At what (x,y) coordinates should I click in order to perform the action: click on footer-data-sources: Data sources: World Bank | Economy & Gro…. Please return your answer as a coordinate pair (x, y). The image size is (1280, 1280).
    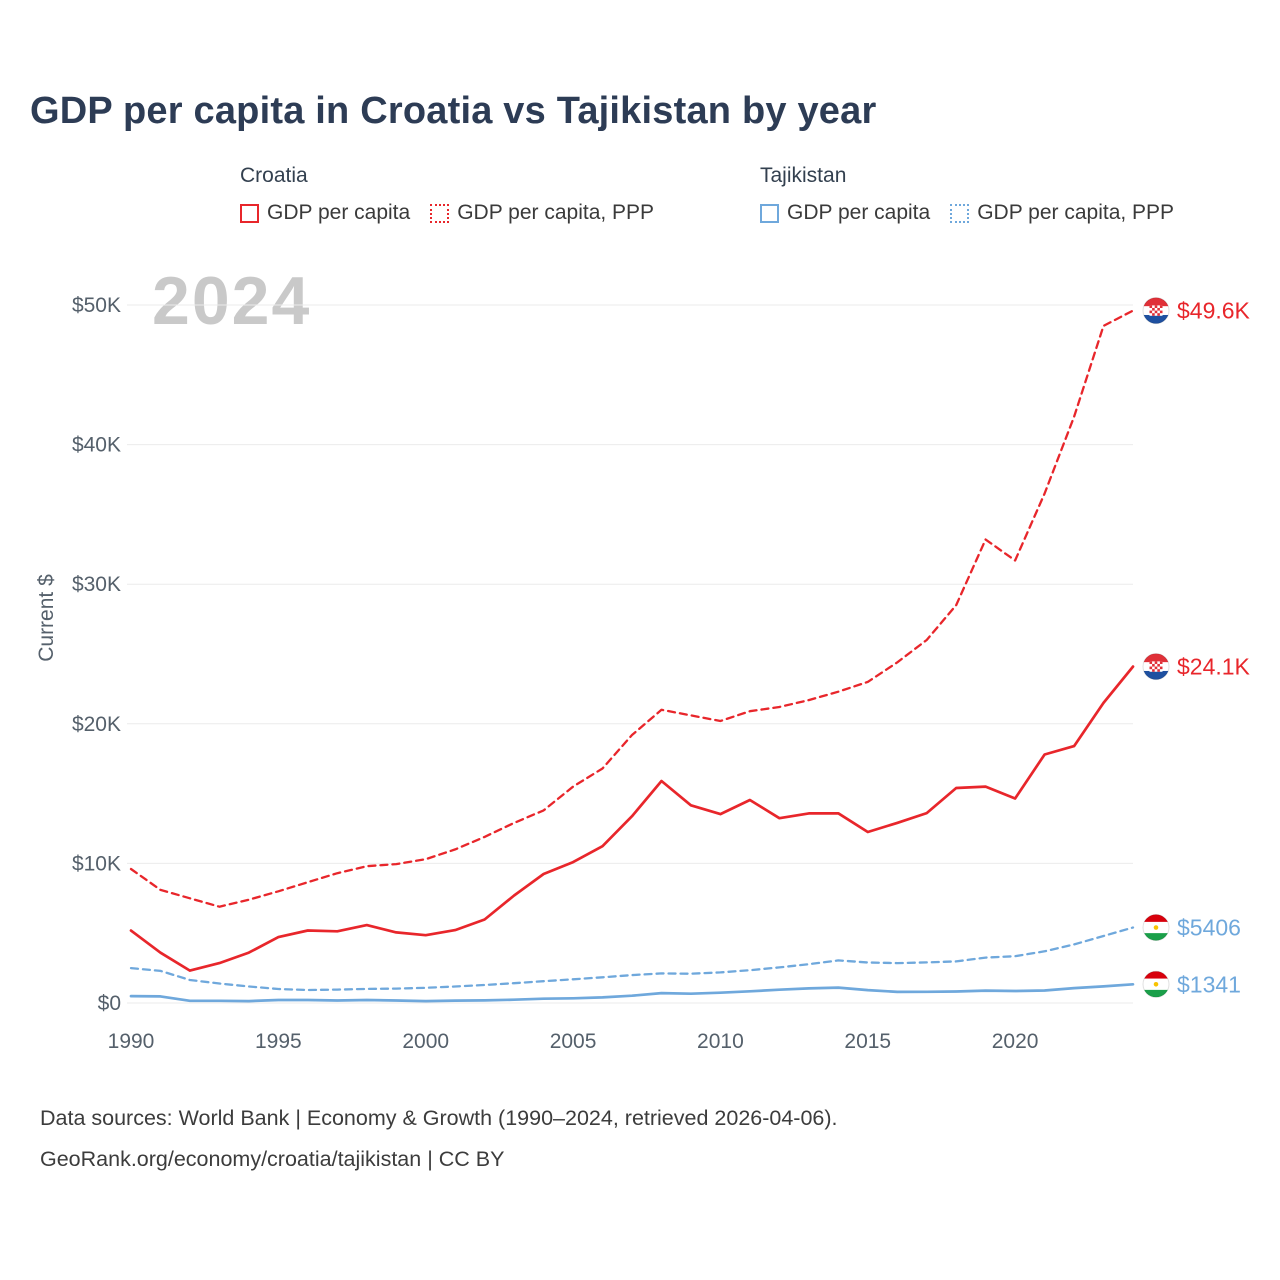
    Looking at the image, I should click on (439, 1118).